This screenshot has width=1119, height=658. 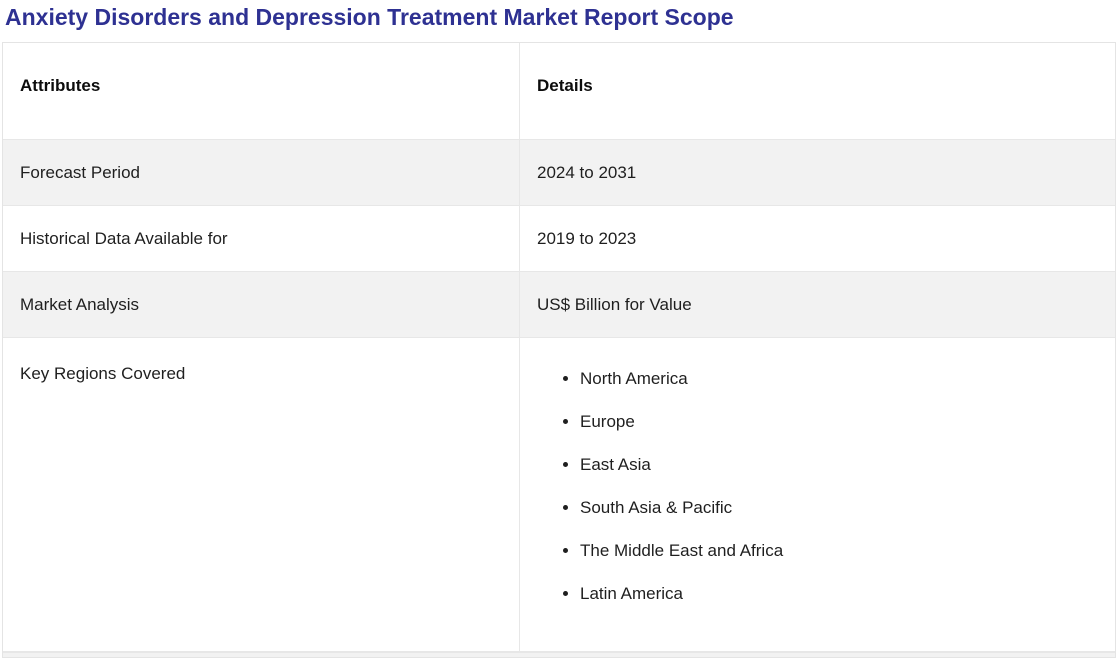 What do you see at coordinates (587, 238) in the screenshot?
I see `details-cell: 2019 to 2023` at bounding box center [587, 238].